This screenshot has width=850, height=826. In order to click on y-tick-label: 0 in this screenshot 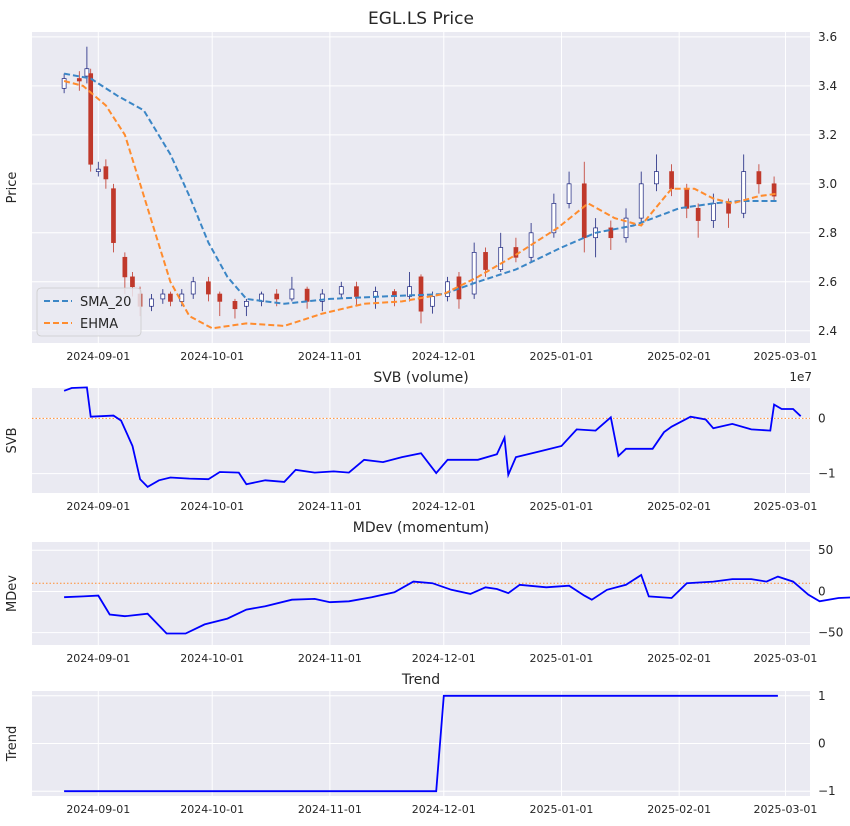, I will do `click(822, 591)`.